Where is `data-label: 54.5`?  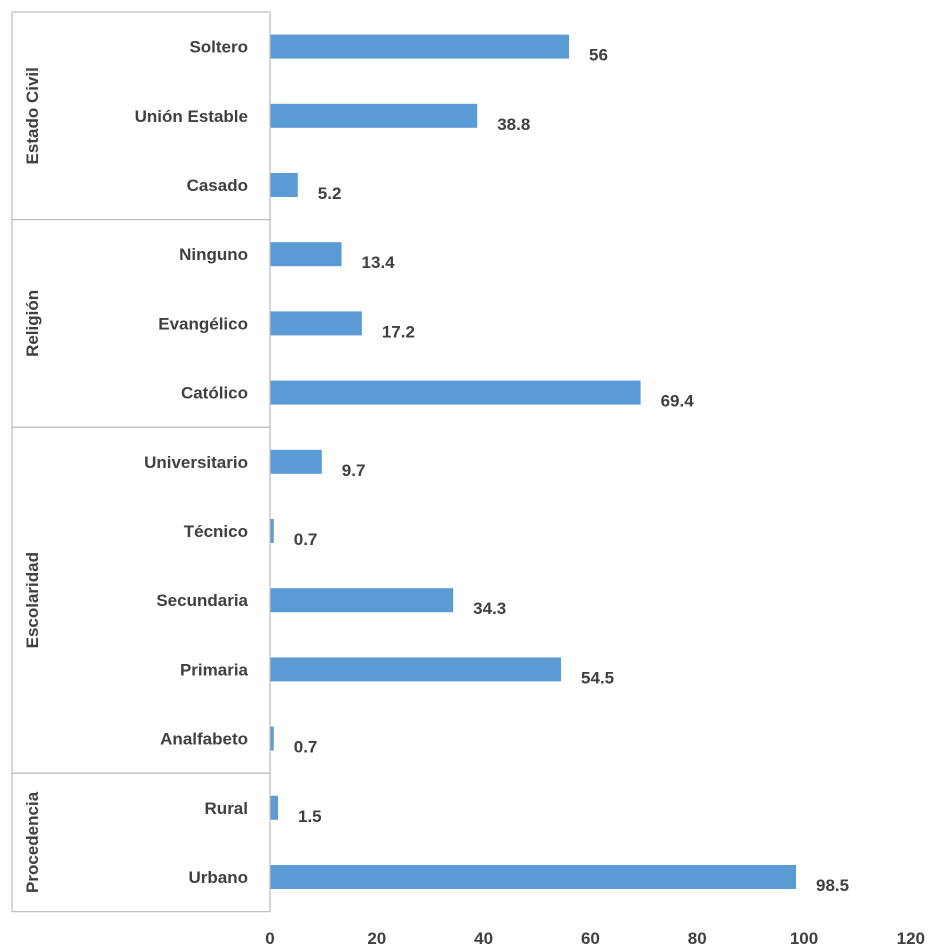 data-label: 54.5 is located at coordinates (597, 677).